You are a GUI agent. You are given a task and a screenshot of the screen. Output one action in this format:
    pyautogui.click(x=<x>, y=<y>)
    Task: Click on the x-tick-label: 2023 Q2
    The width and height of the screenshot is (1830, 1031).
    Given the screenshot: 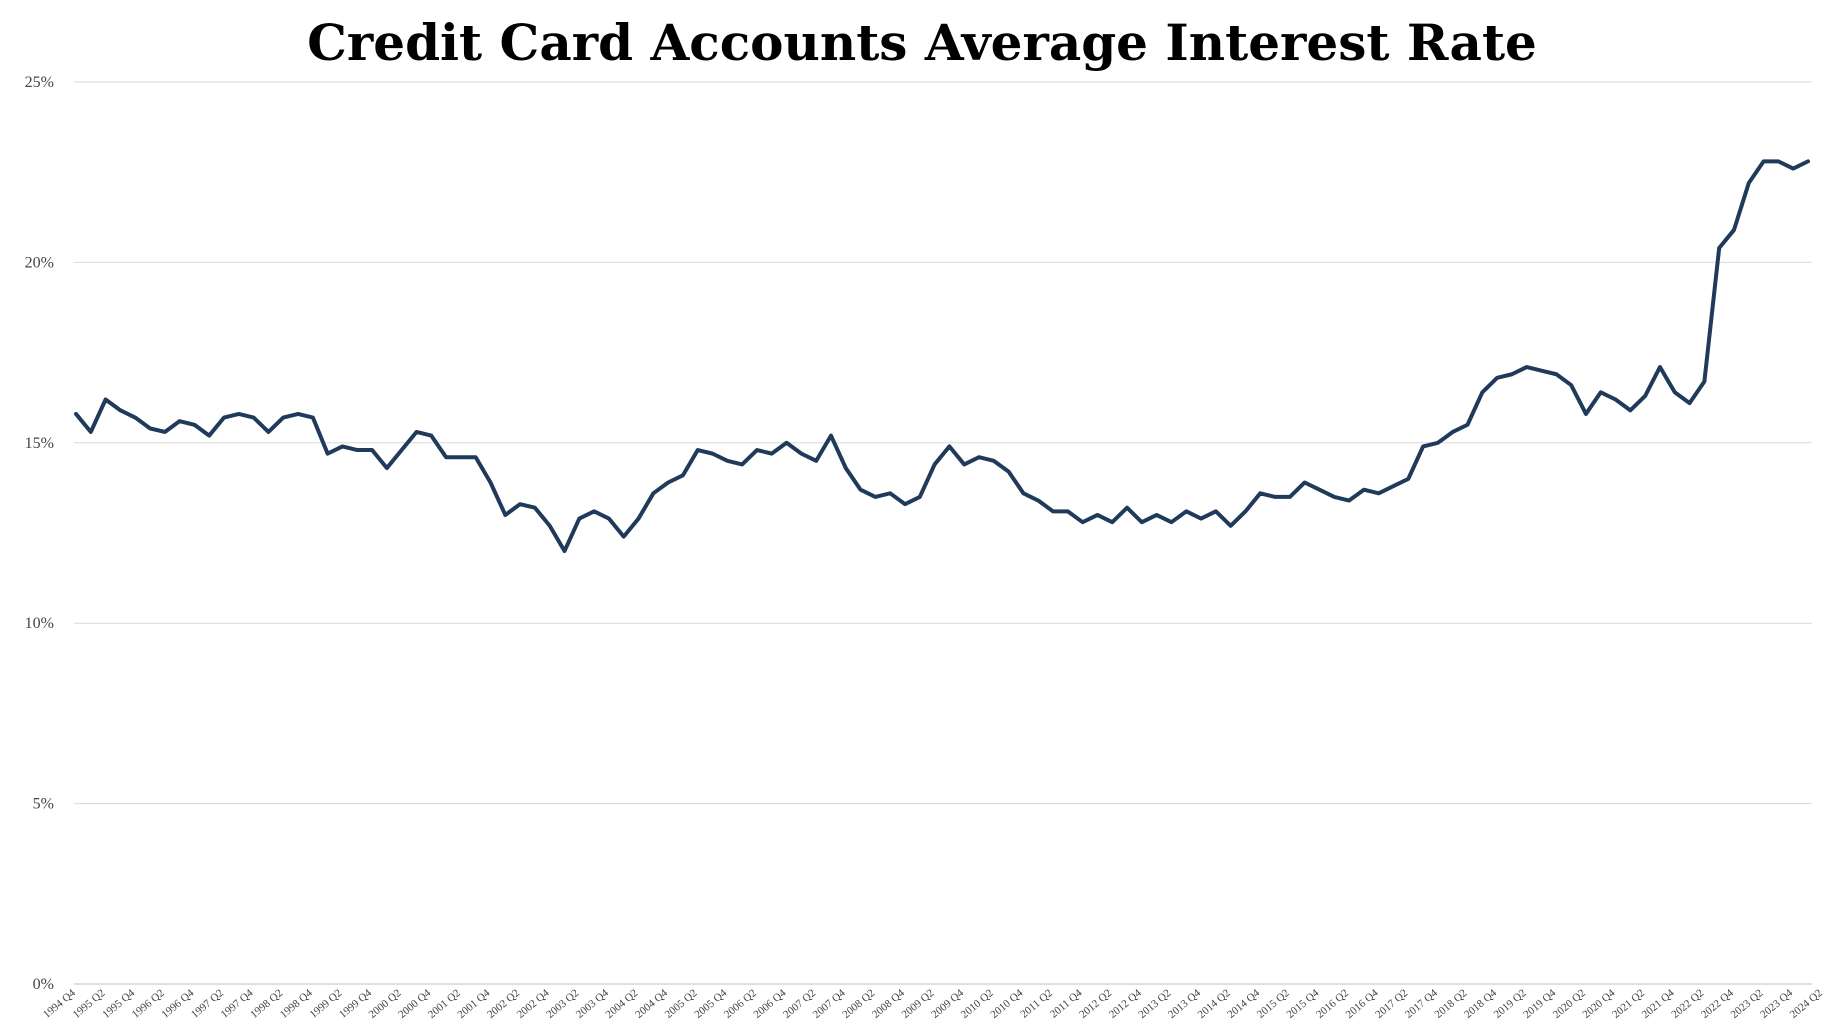 What is the action you would take?
    pyautogui.click(x=1747, y=1004)
    